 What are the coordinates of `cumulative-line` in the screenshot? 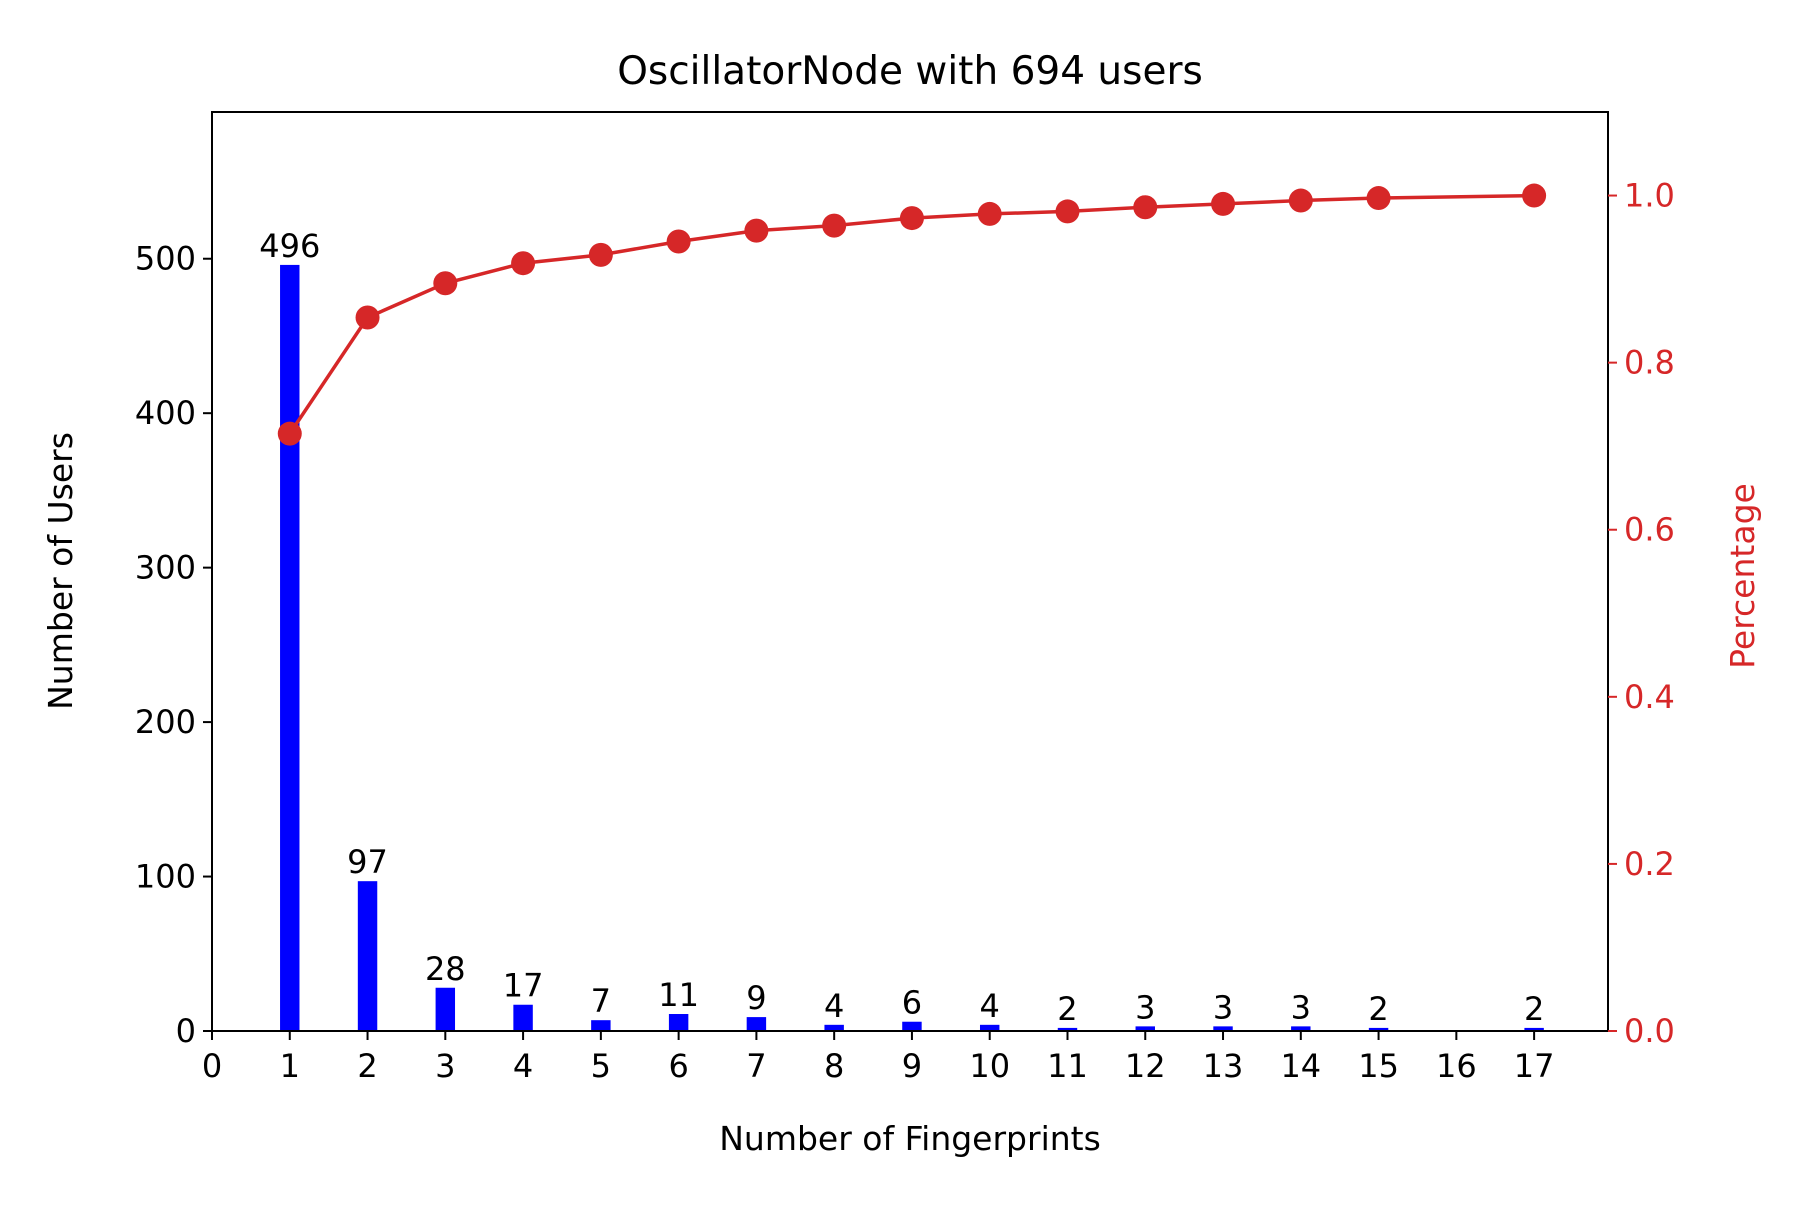 It's located at (911, 314).